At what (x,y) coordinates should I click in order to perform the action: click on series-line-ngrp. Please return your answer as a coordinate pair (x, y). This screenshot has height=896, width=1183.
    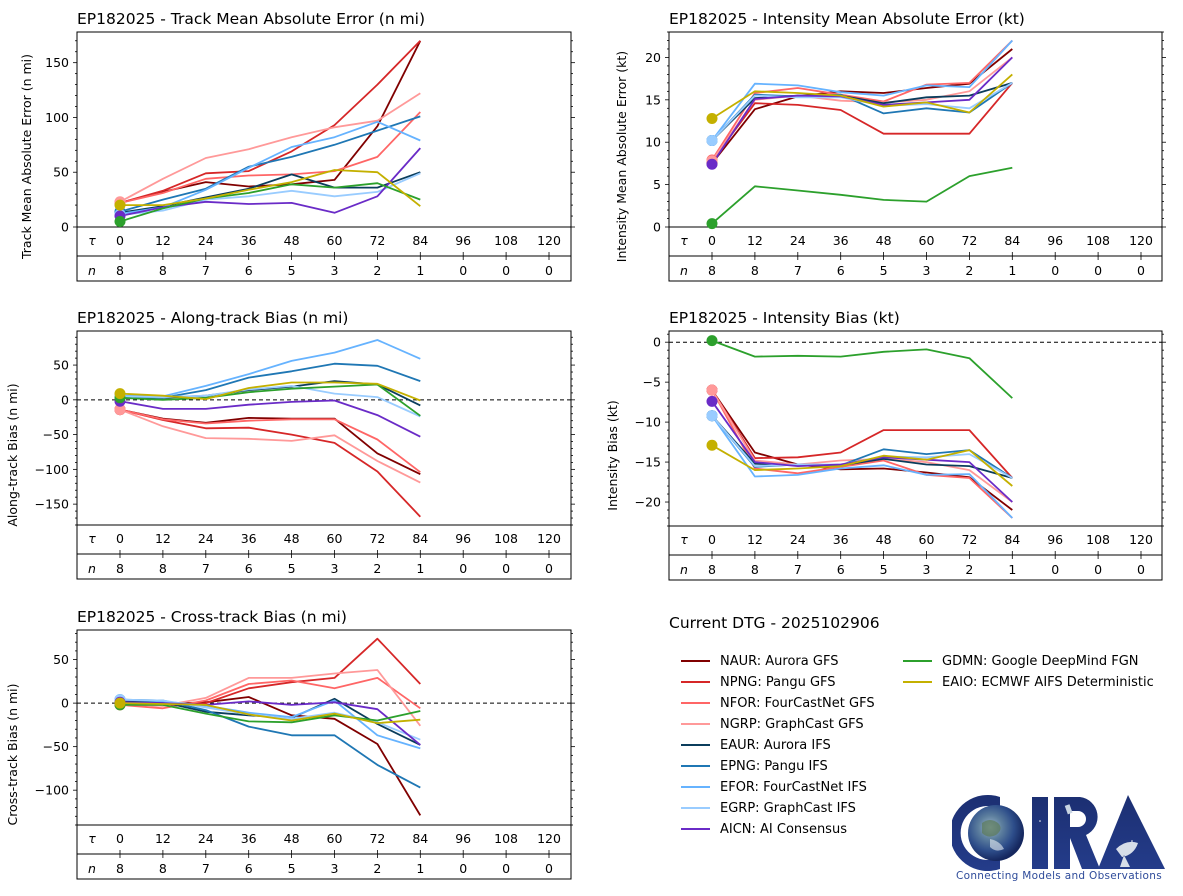
    Looking at the image, I should click on (270, 698).